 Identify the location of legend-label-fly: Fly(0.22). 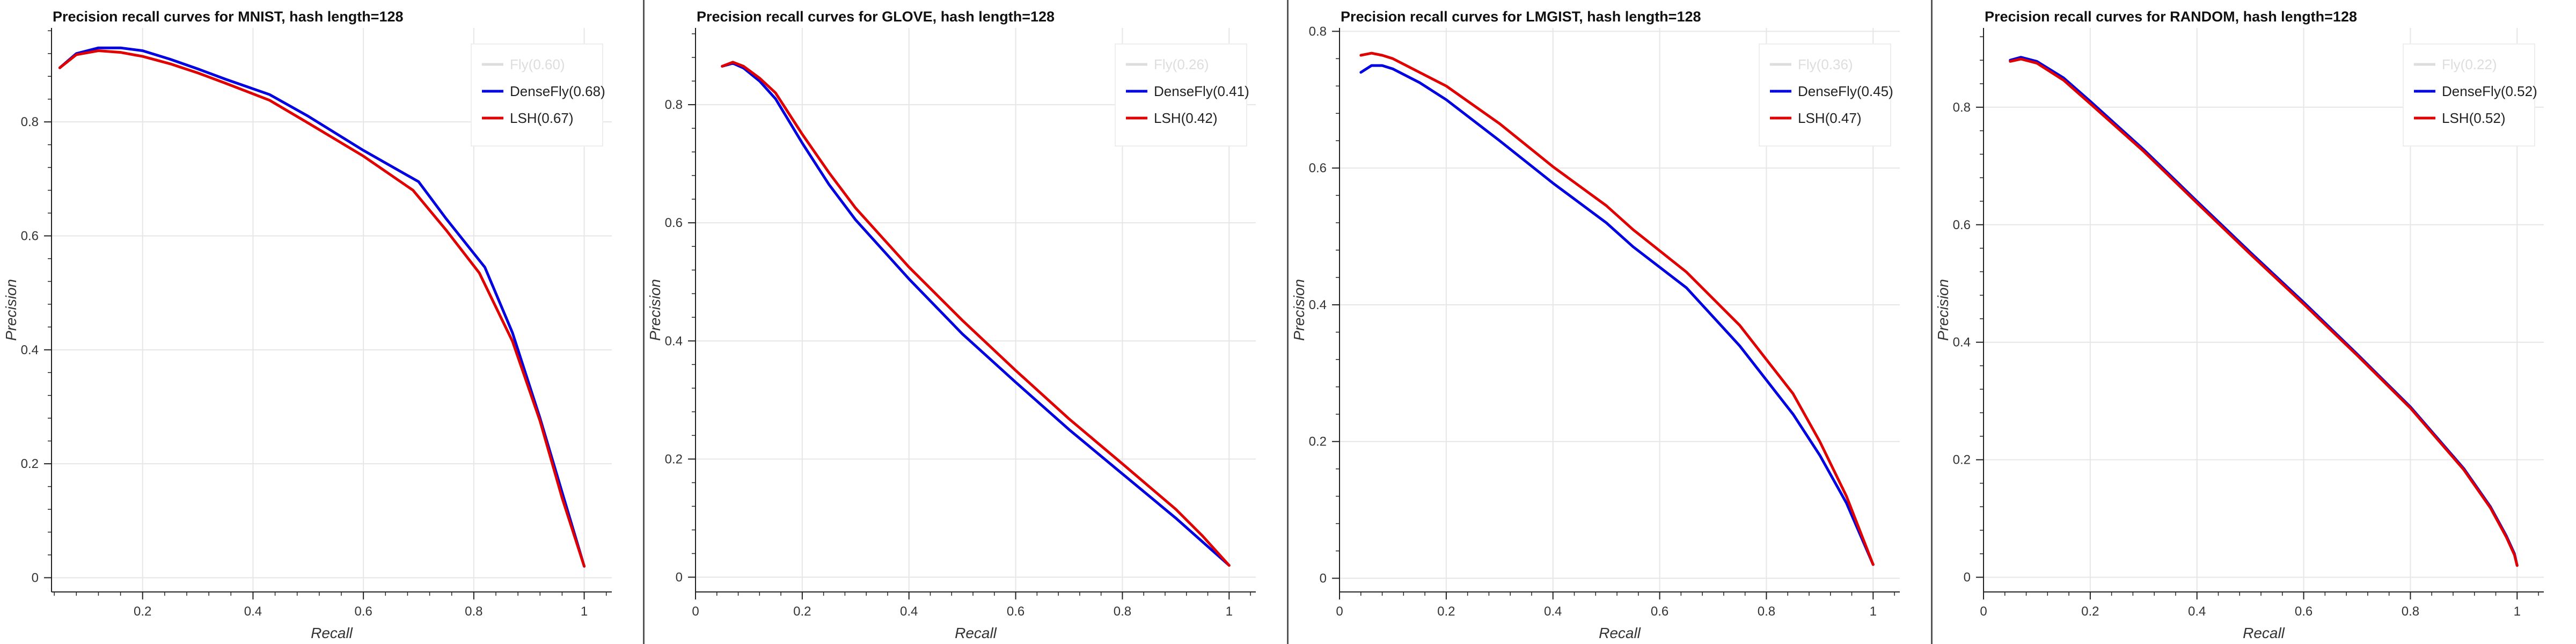
(2469, 64).